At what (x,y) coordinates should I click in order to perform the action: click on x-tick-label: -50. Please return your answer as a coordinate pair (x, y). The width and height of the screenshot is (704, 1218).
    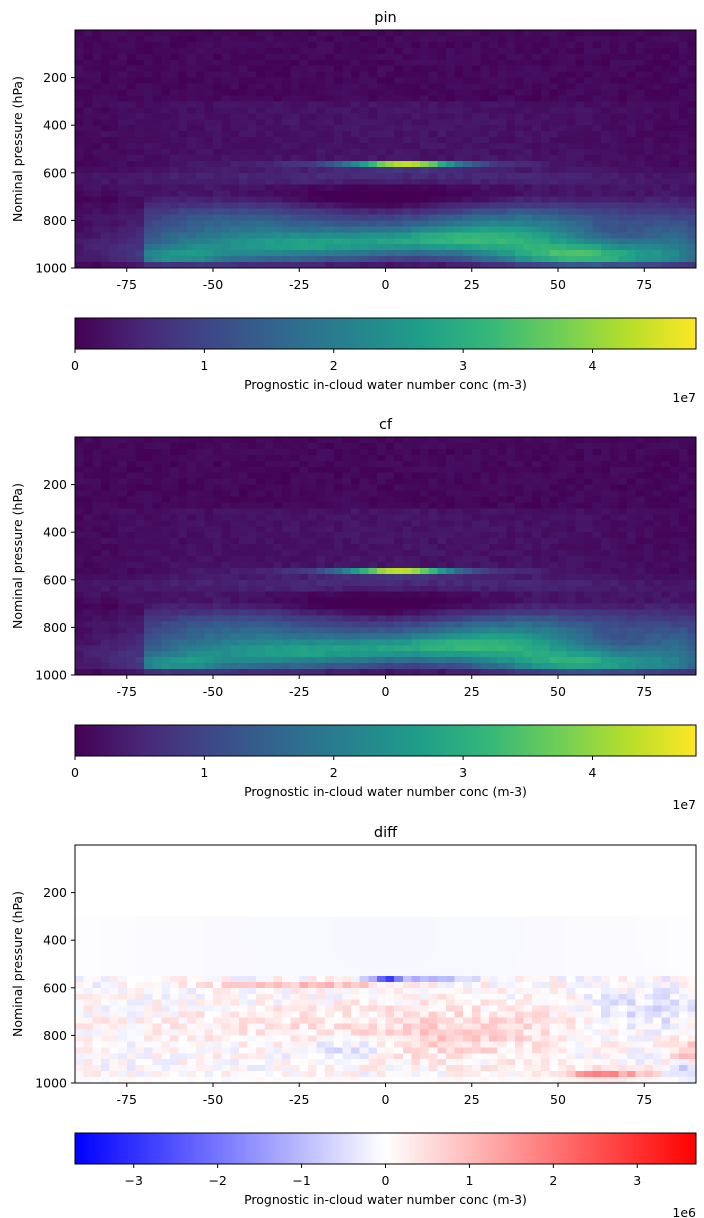
    Looking at the image, I should click on (213, 284).